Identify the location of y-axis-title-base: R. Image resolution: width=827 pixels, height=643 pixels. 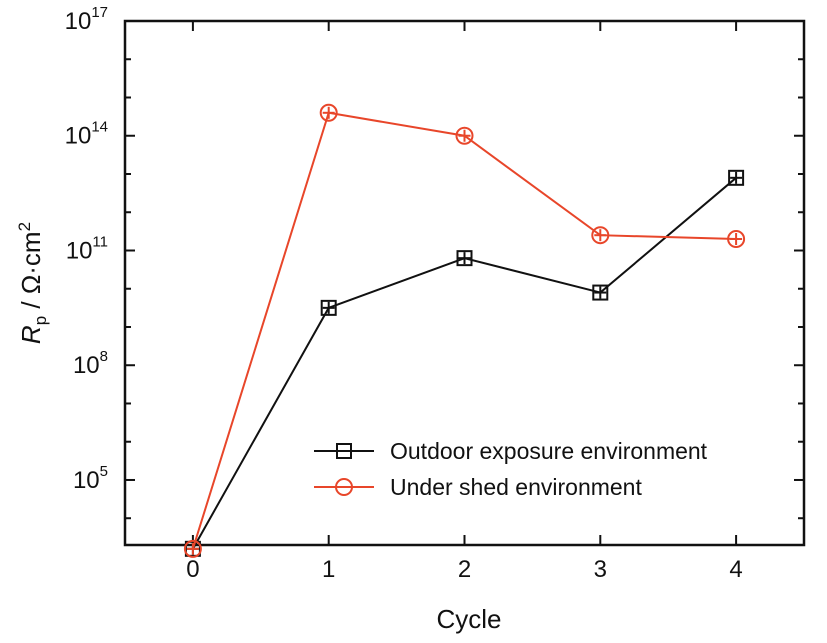
(31, 334).